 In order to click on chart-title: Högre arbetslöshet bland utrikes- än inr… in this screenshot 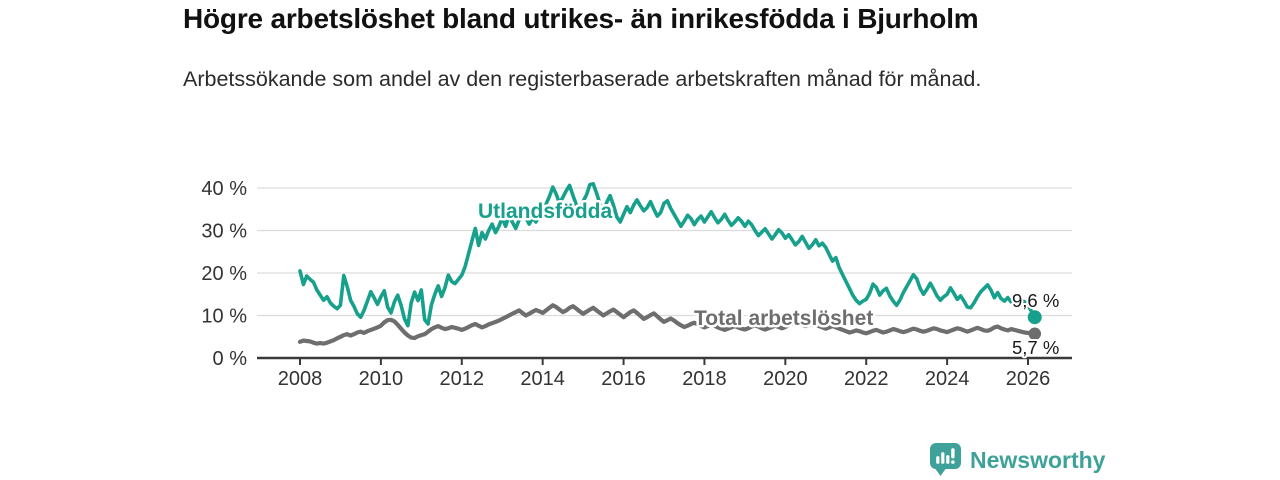, I will do `click(581, 18)`.